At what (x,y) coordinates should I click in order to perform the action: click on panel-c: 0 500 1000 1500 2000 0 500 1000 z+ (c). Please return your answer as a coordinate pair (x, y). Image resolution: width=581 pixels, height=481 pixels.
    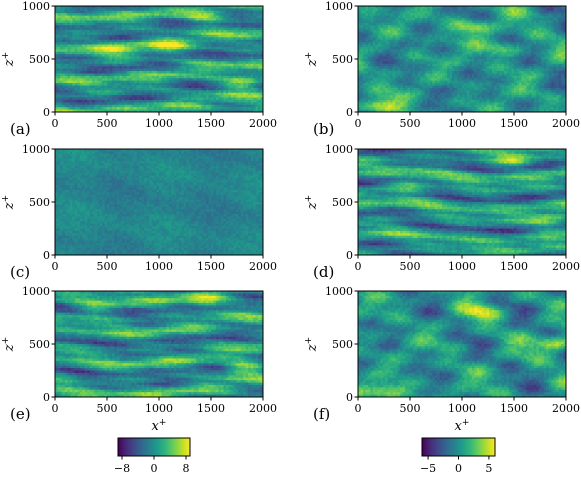
    Looking at the image, I should click on (139, 212).